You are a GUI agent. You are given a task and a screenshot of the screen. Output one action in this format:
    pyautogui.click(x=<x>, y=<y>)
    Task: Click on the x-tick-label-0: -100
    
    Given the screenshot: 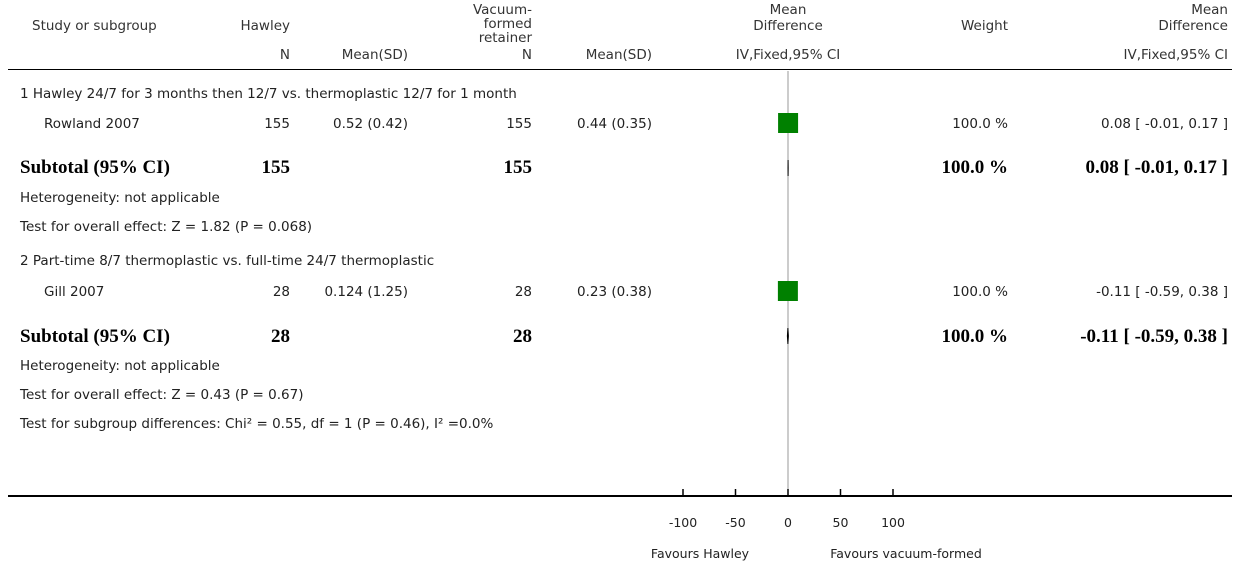 What is the action you would take?
    pyautogui.click(x=683, y=522)
    